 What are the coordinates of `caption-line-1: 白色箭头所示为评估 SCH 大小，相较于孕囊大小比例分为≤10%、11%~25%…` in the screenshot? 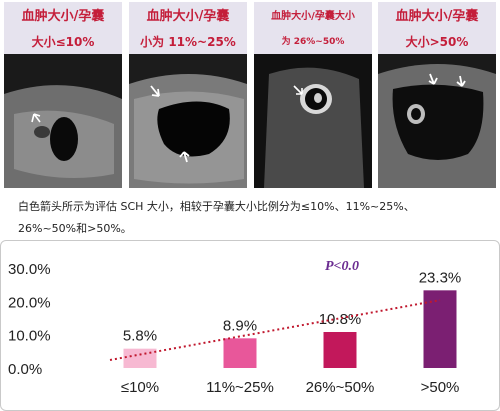 It's located at (216, 206).